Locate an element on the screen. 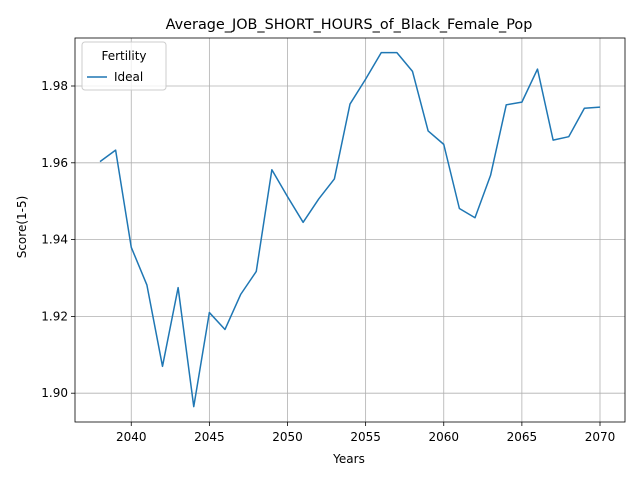 This screenshot has width=640, height=480. y-tick-label: 1.90 is located at coordinates (54, 393).